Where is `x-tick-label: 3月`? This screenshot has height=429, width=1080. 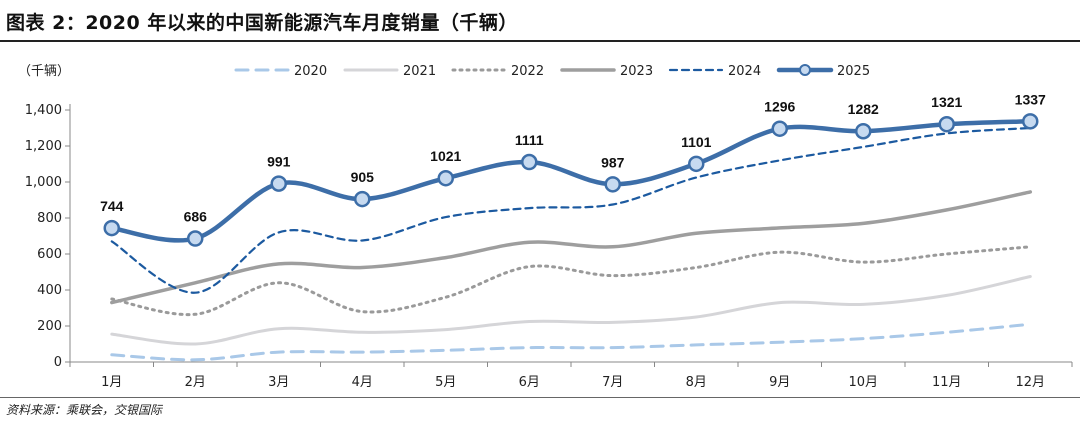 x-tick-label: 3月 is located at coordinates (278, 382).